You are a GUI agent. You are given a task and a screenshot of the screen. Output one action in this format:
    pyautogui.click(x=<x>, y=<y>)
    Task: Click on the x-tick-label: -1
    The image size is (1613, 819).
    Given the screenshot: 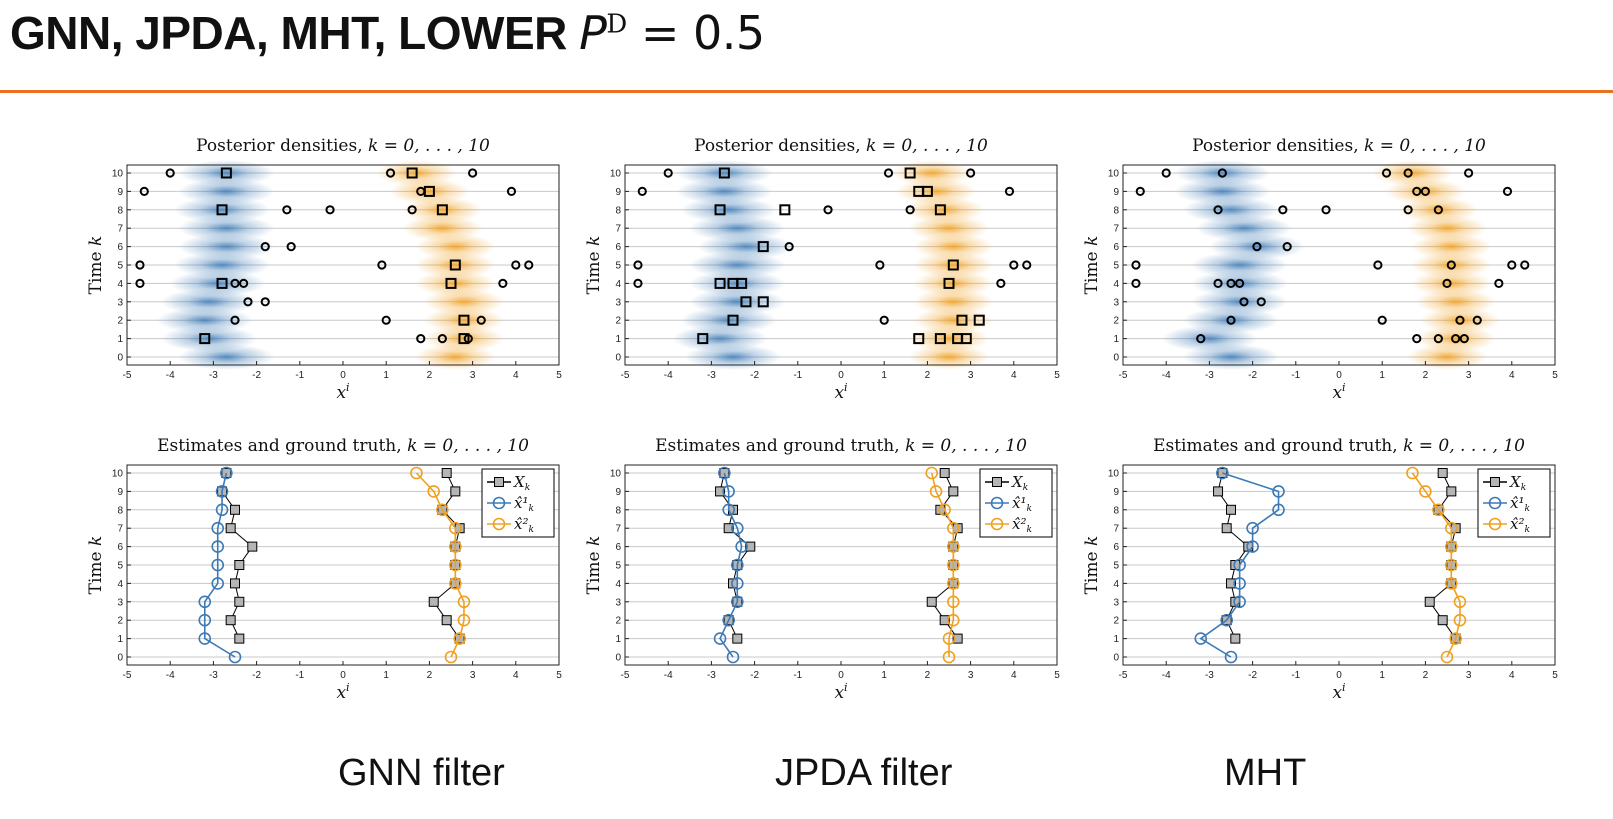 What is the action you would take?
    pyautogui.click(x=299, y=675)
    